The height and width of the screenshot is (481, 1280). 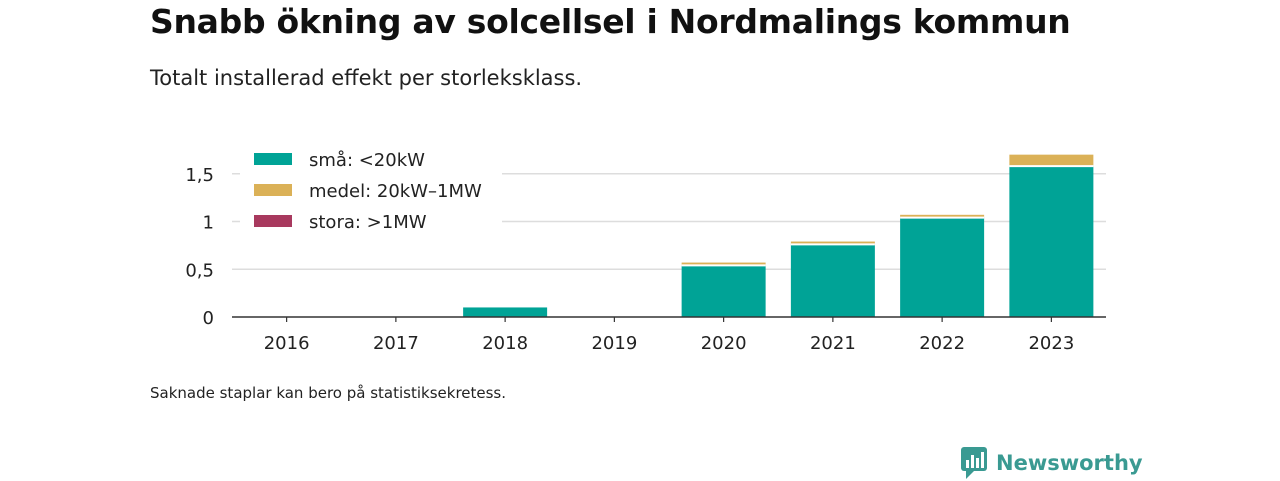 I want to click on x-tick-label: 2021, so click(x=833, y=343).